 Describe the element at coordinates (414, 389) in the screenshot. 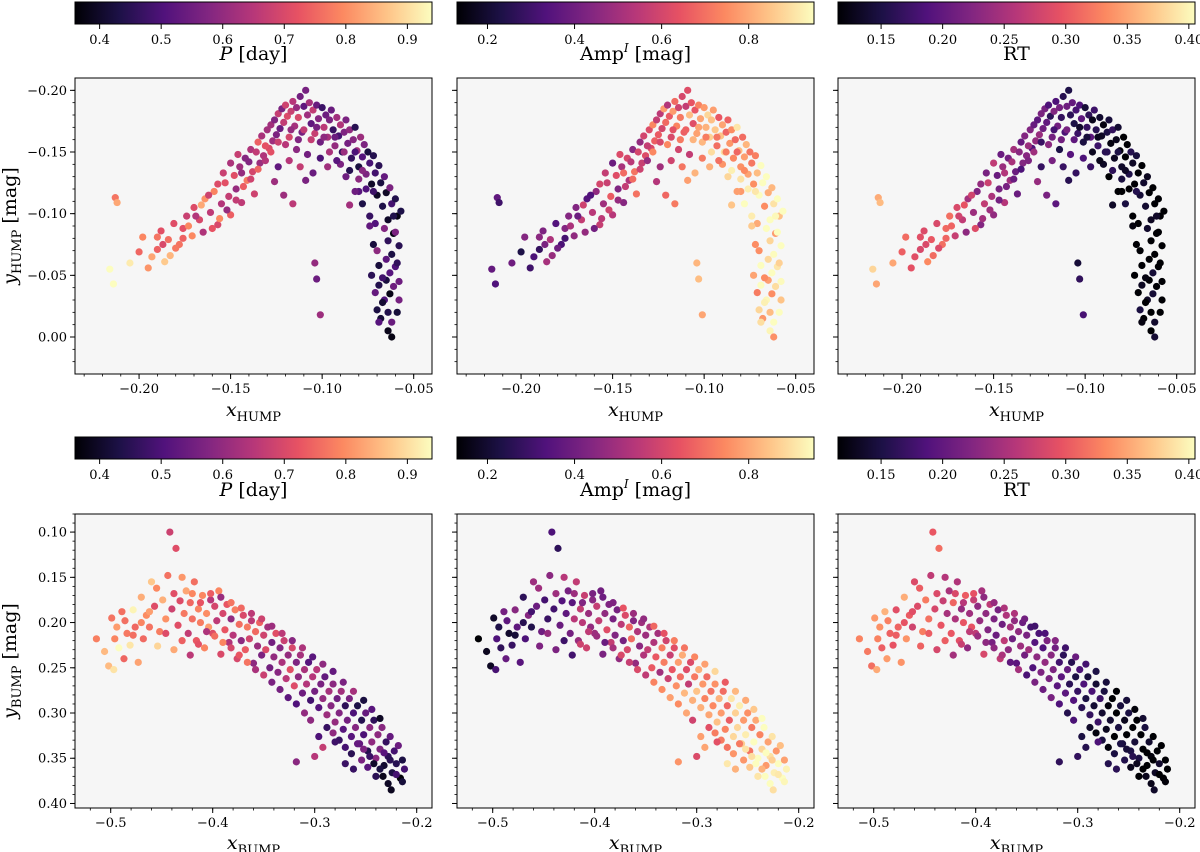

I see `x-tick-label: −0.05` at that location.